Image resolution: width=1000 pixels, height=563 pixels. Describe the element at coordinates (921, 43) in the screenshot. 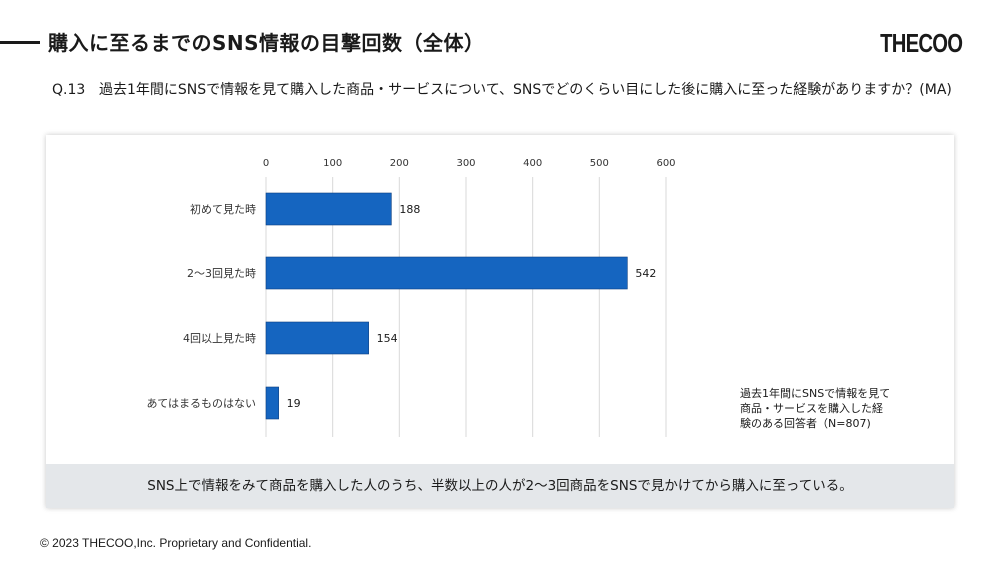

I see `brand-logo: THECOO` at that location.